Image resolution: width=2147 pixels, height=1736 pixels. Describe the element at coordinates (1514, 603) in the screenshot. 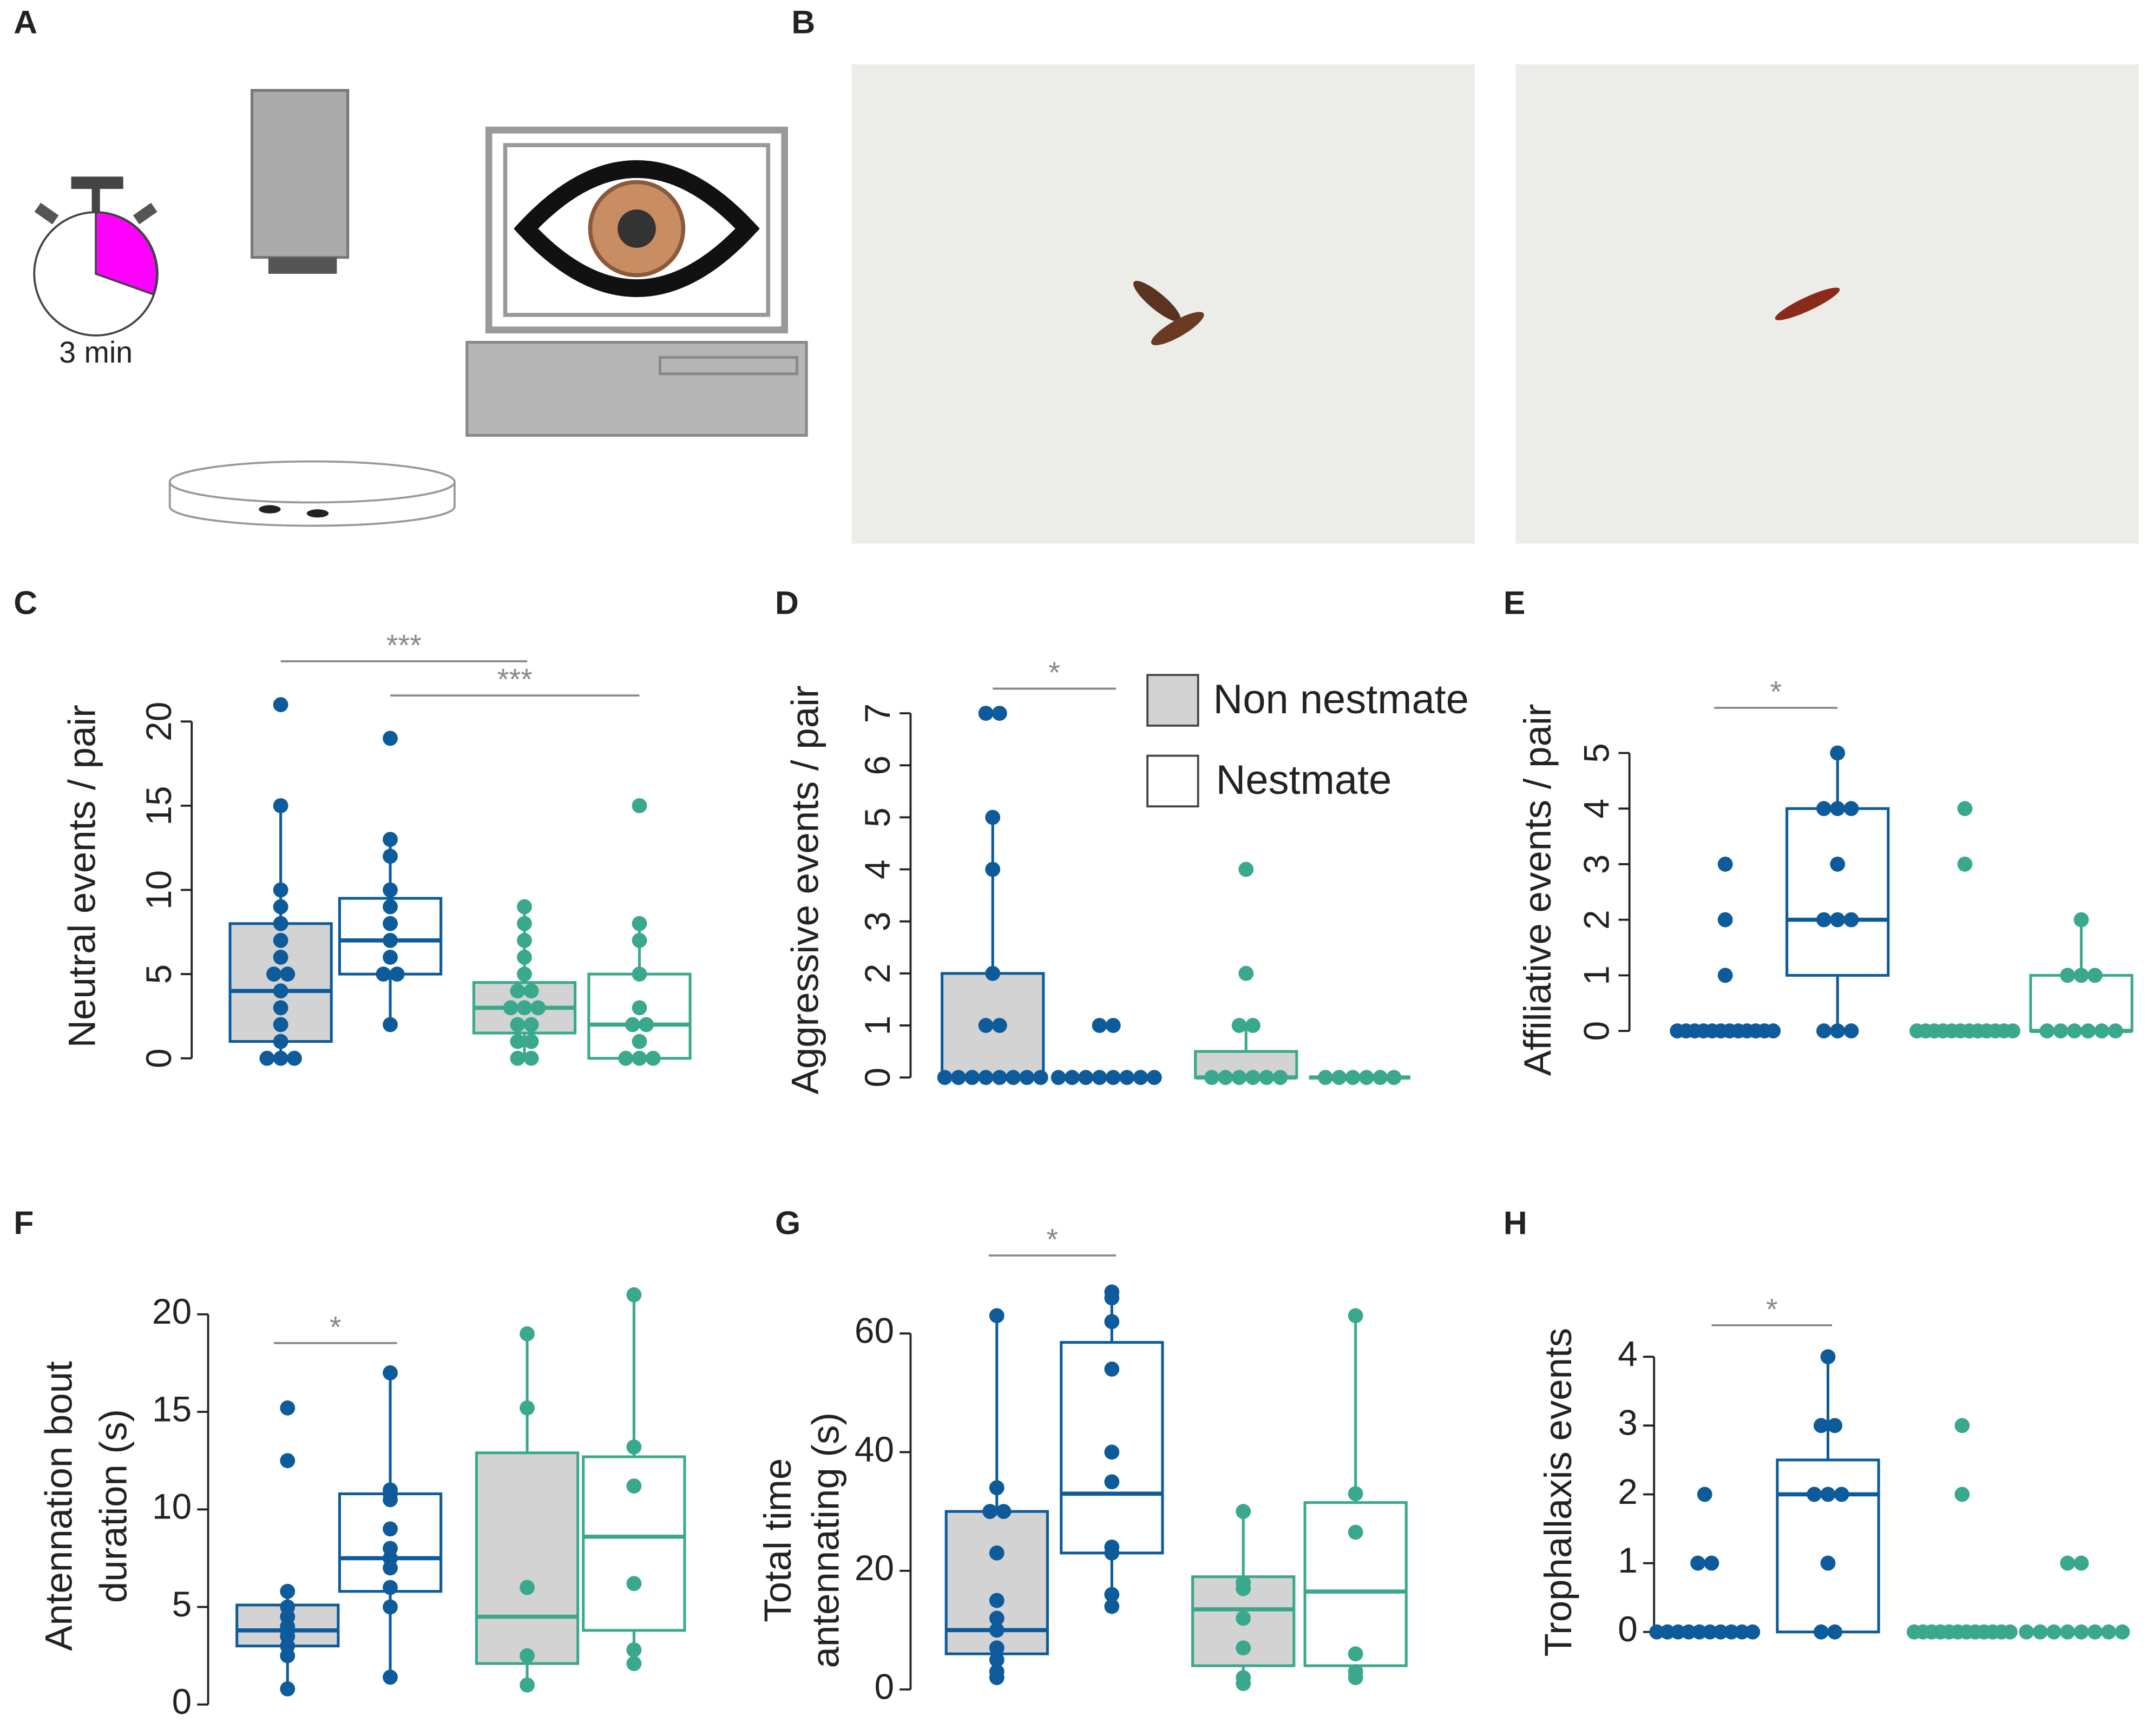

I see `panel-letter: E` at that location.